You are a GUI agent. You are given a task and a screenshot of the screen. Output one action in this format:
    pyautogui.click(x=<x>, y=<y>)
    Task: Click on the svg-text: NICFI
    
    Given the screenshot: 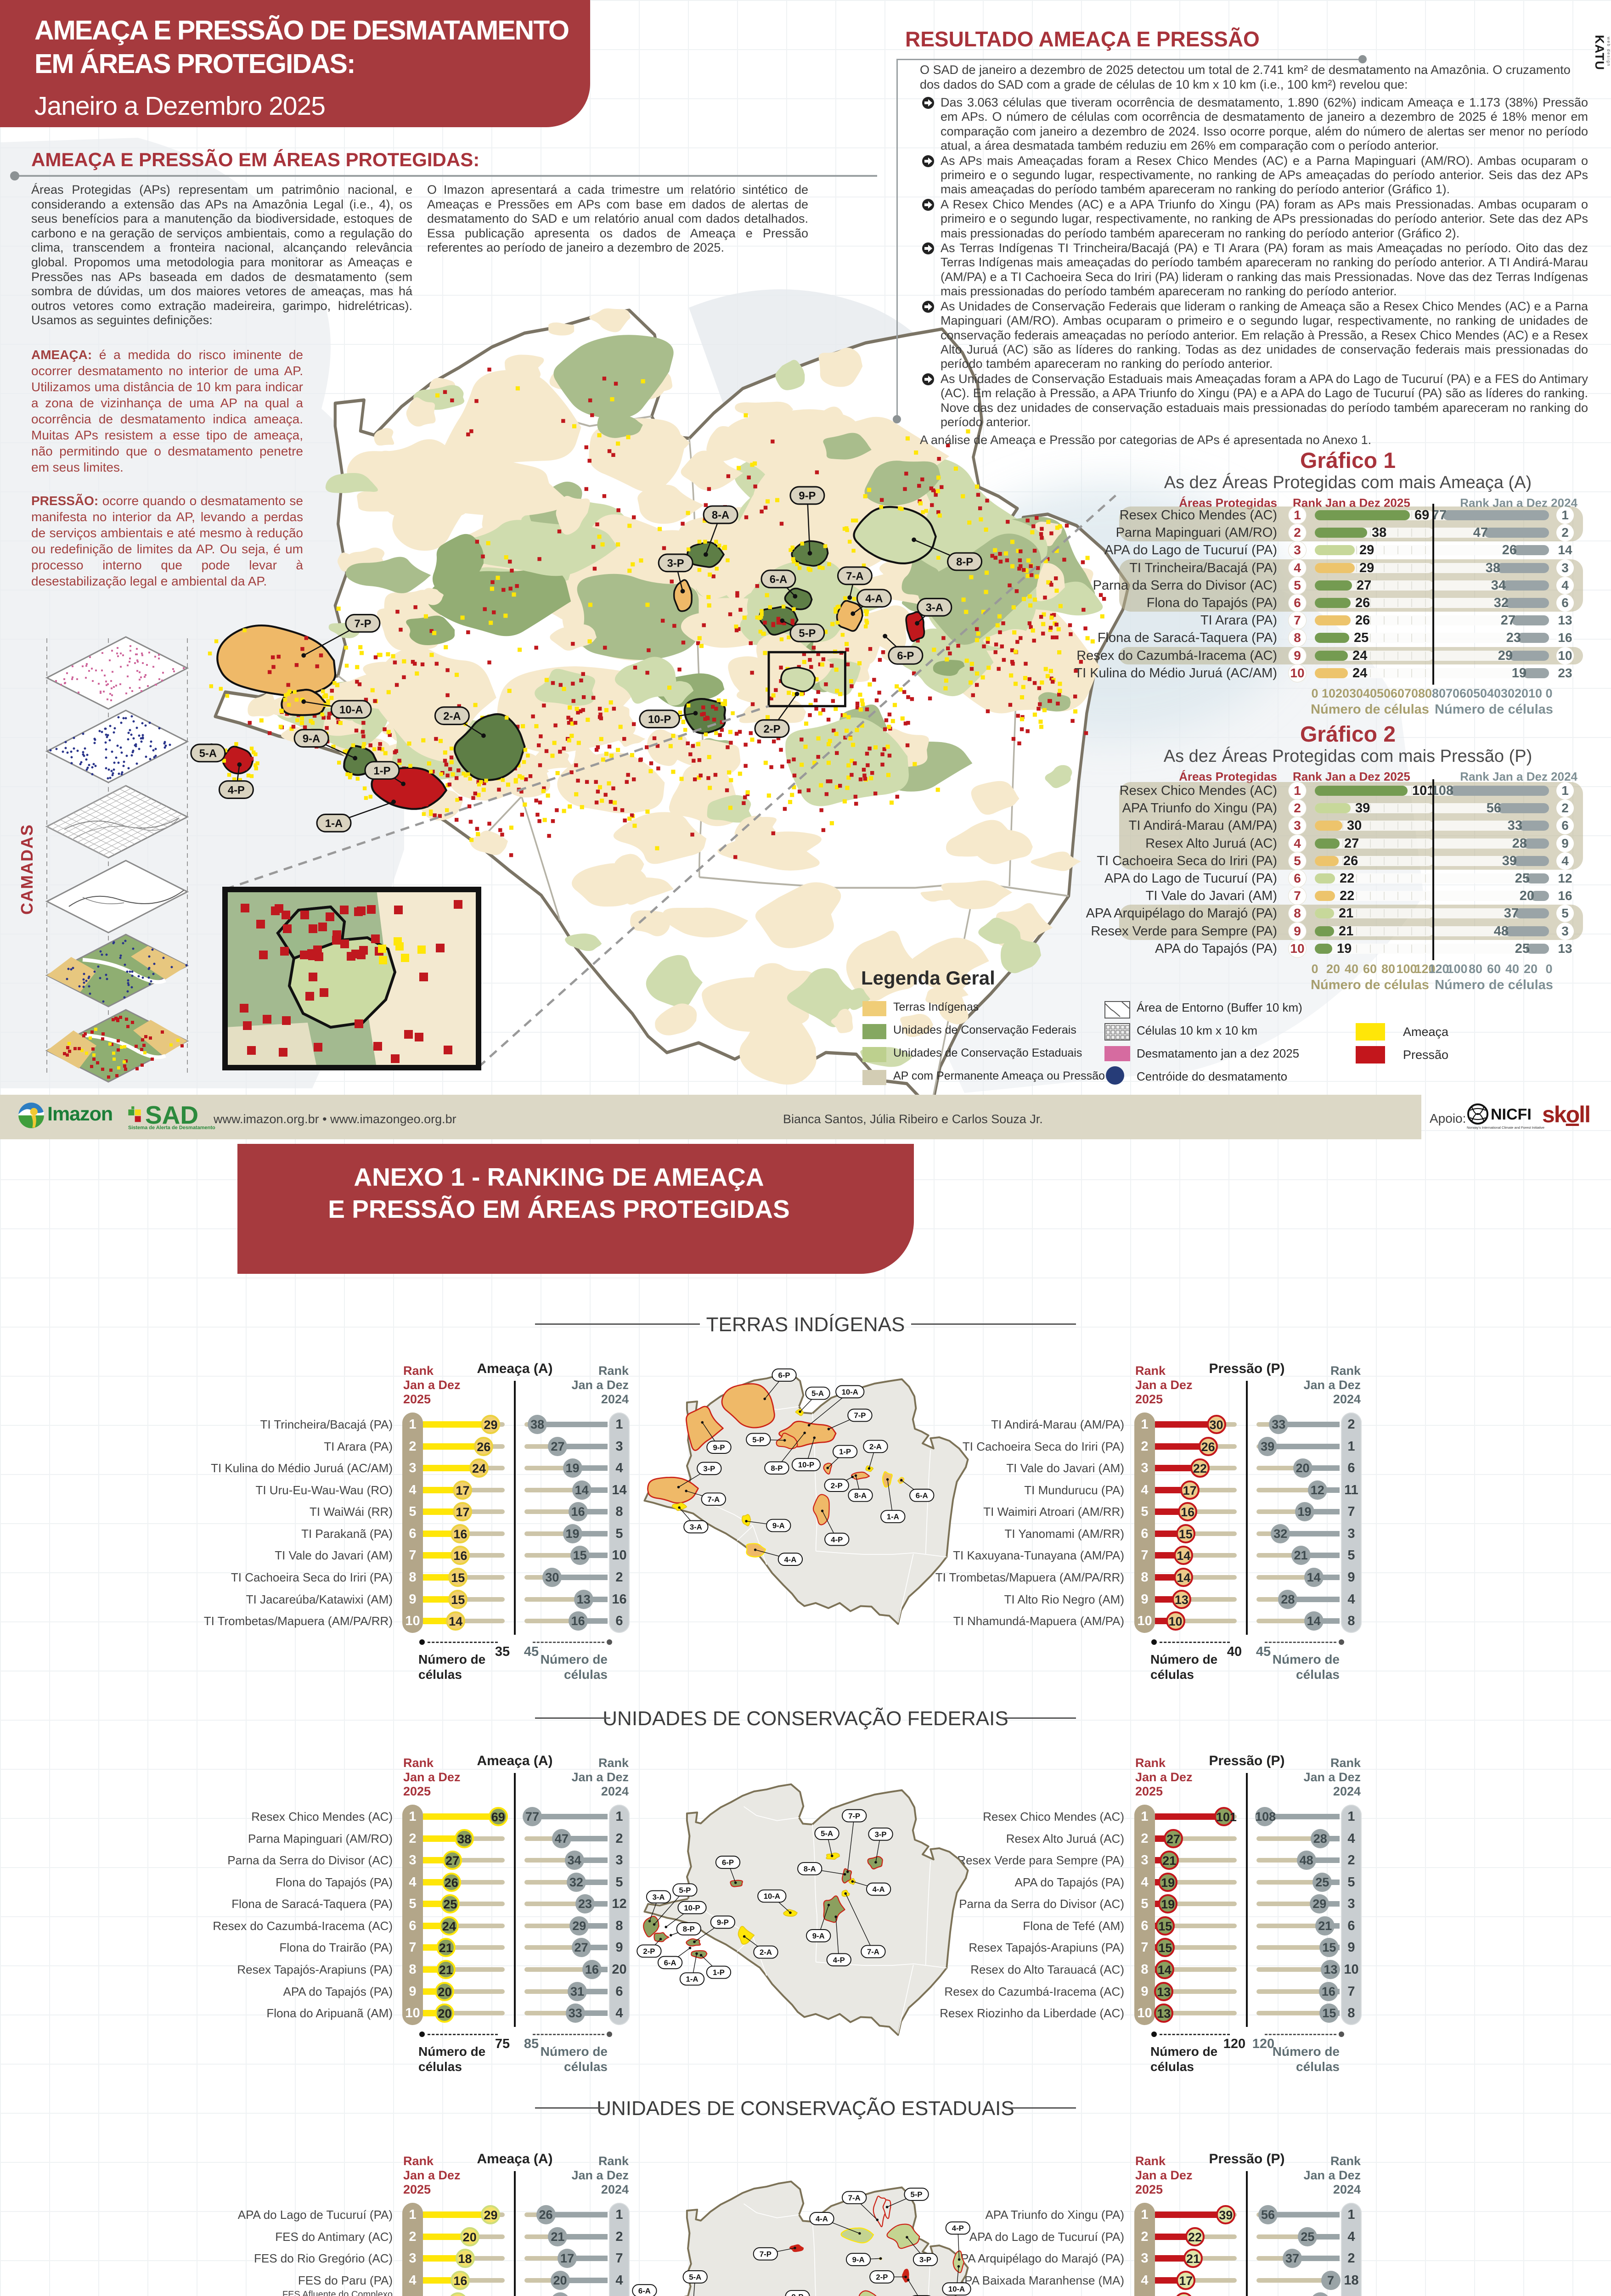 What is the action you would take?
    pyautogui.click(x=1511, y=1114)
    